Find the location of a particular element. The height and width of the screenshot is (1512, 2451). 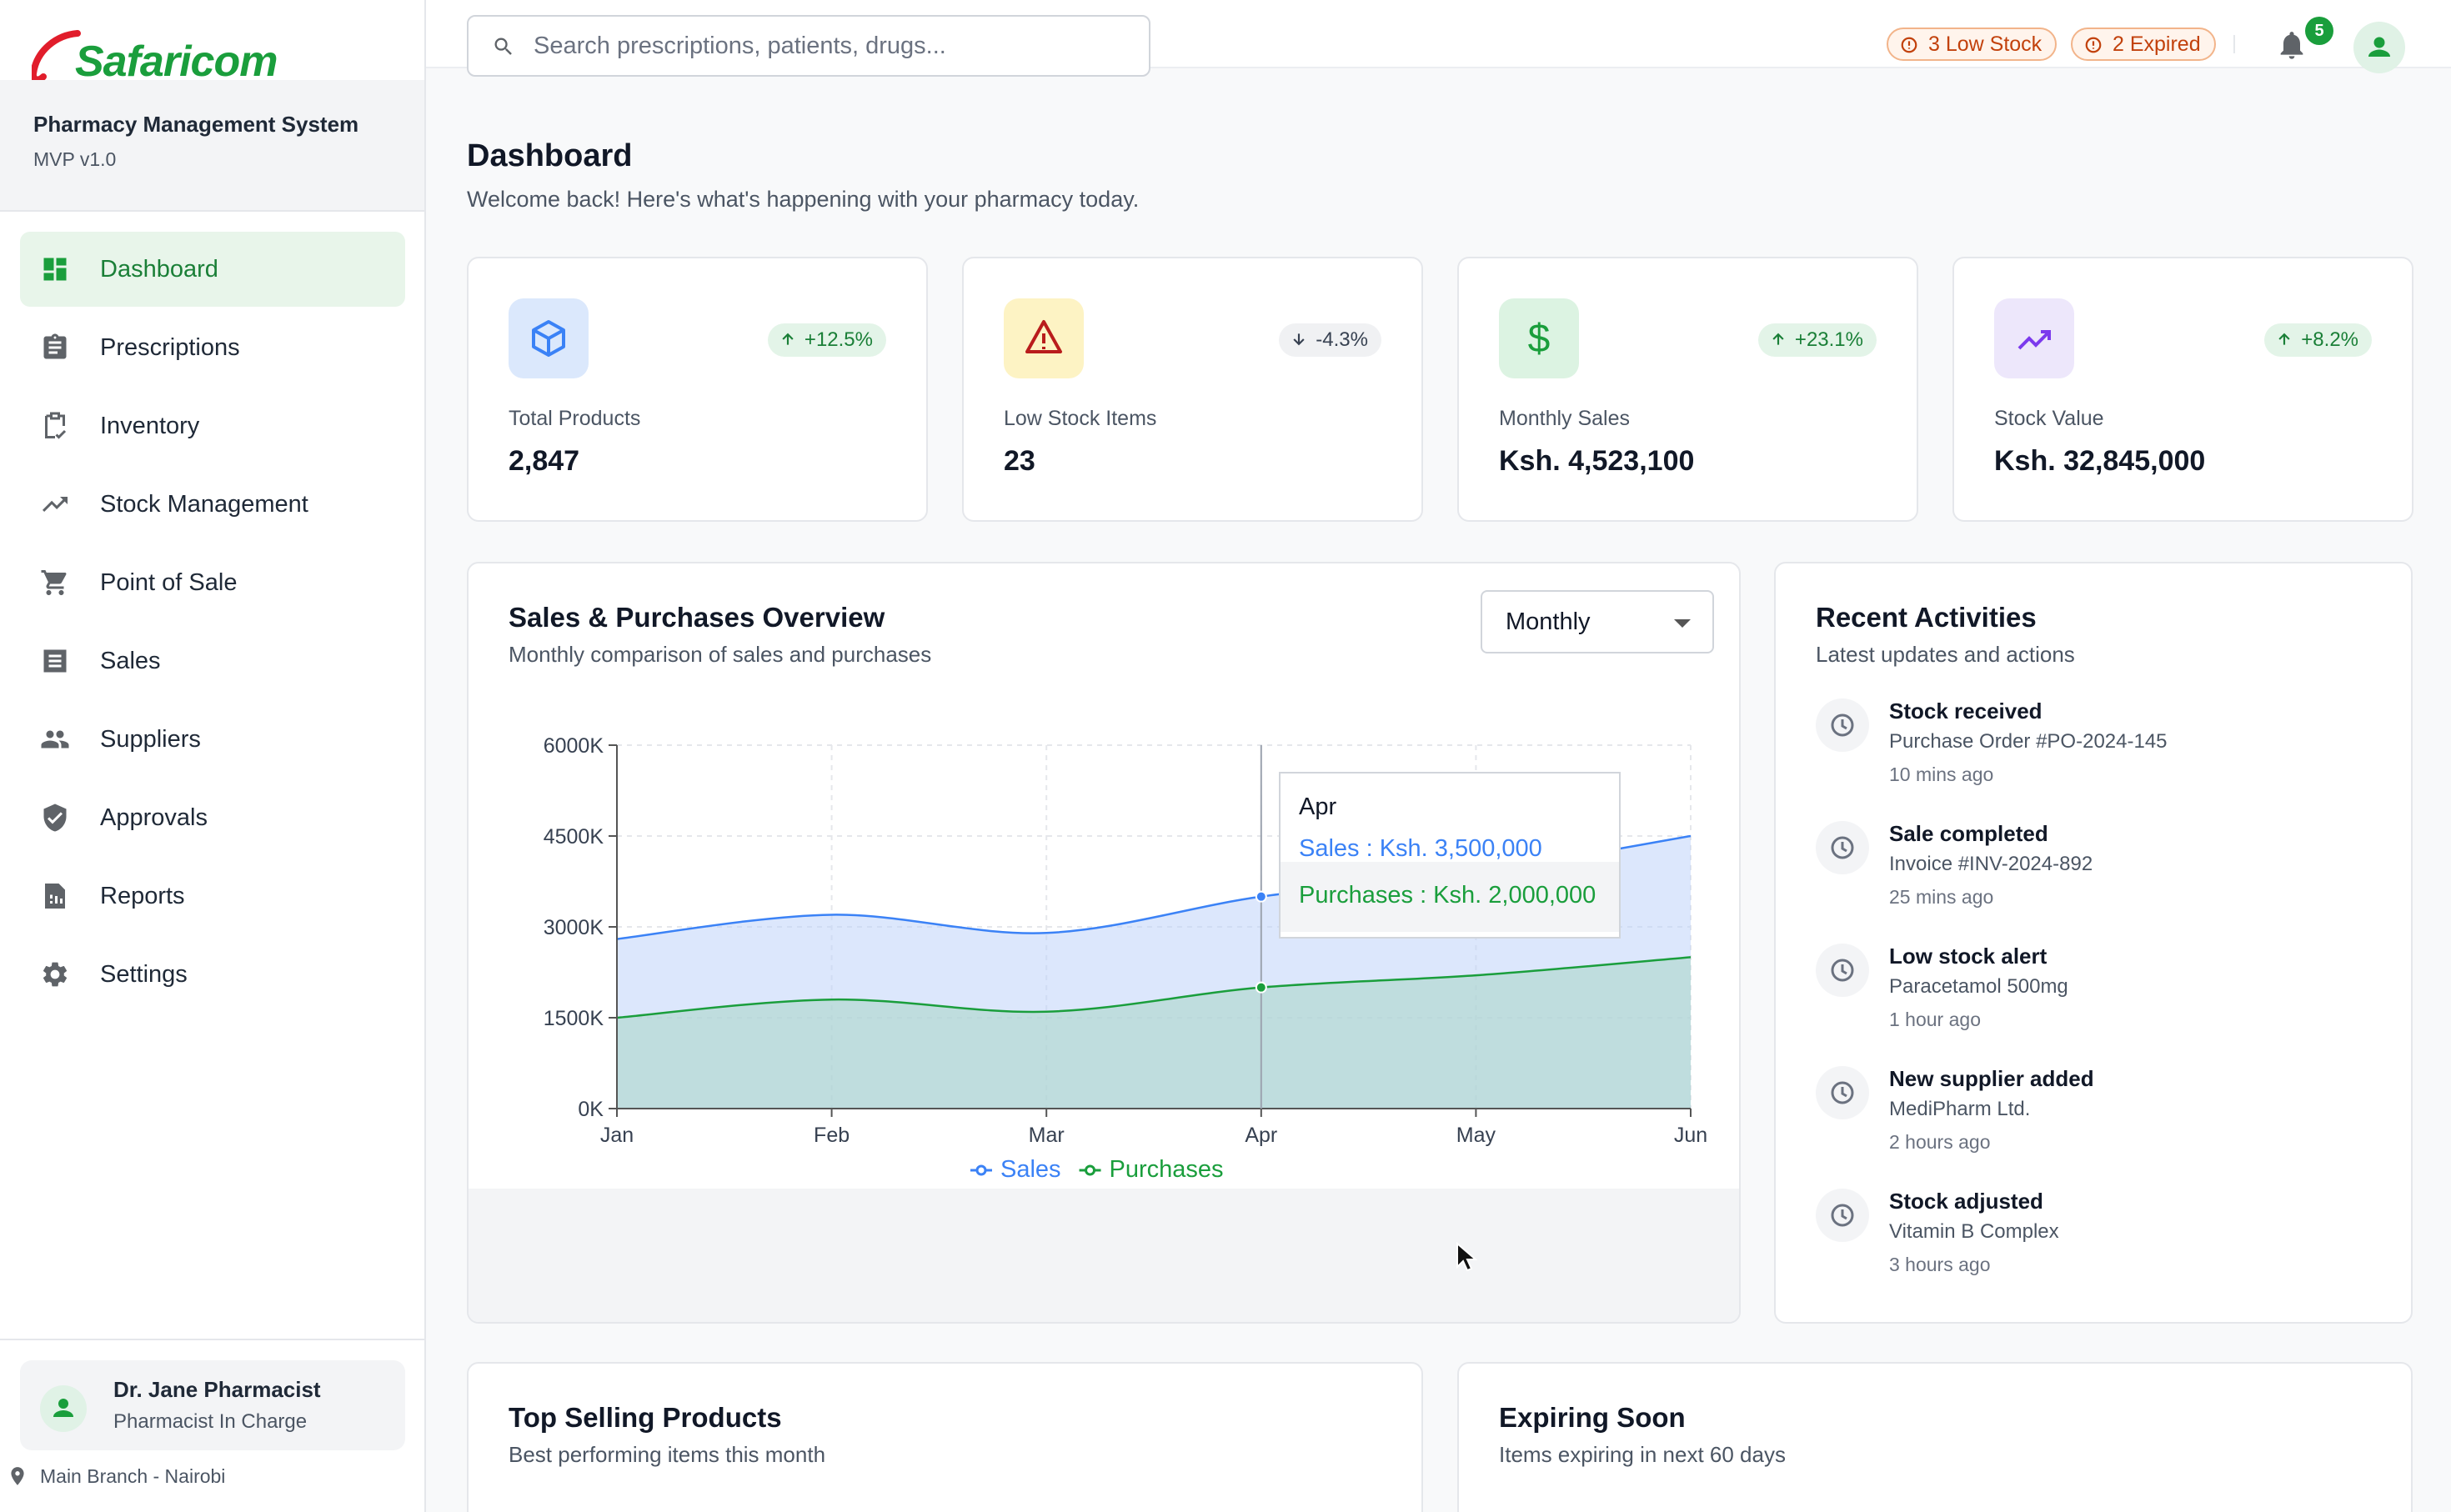

expired-badge: 2 Expired is located at coordinates (2144, 44).